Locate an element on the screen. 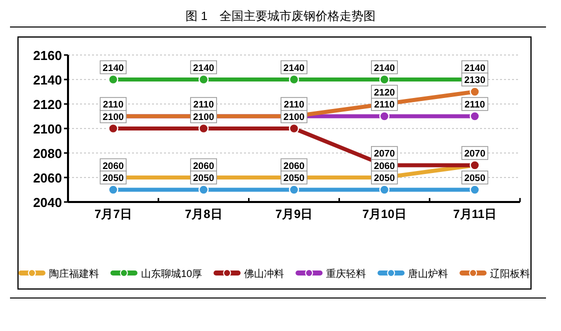 The height and width of the screenshot is (331, 561). x-tick-label: 7月7日 is located at coordinates (113, 214).